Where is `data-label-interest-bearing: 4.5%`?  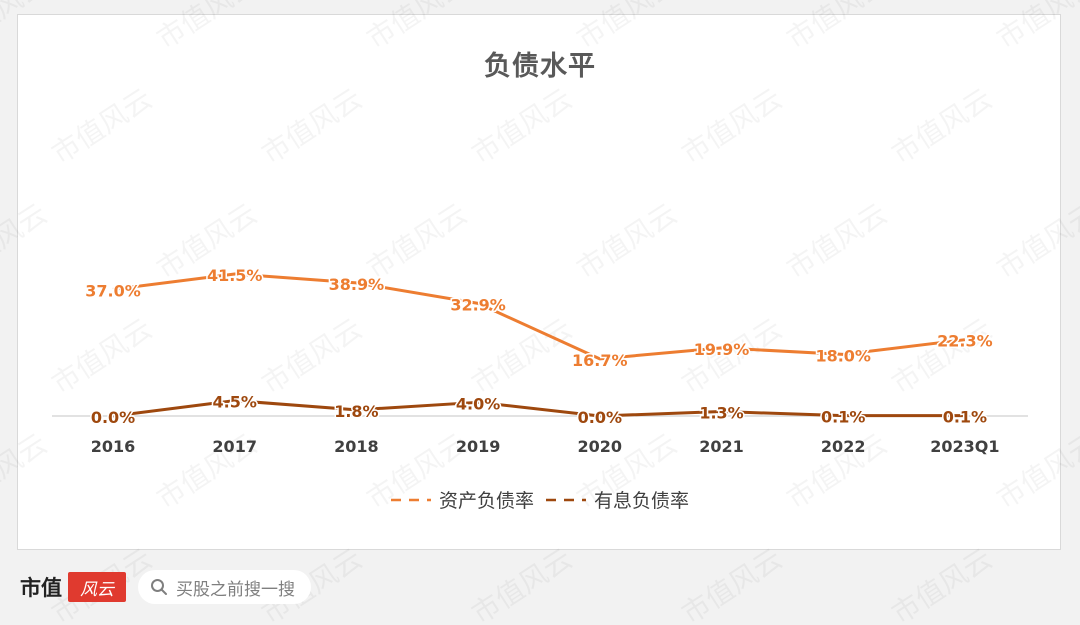 data-label-interest-bearing: 4.5% is located at coordinates (235, 402).